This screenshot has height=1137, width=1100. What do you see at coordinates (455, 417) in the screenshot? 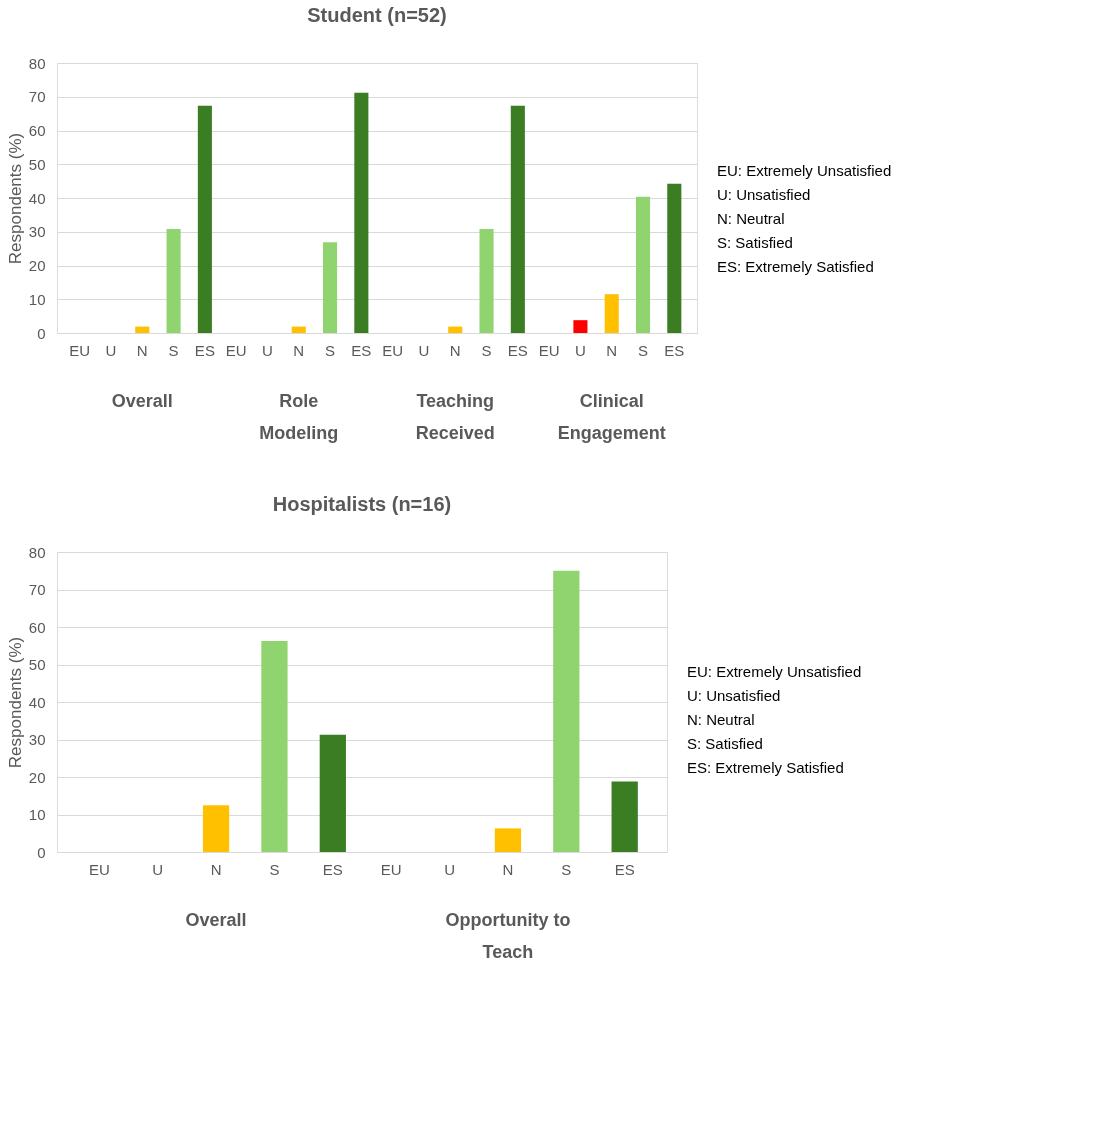
I see `text: Teaching Received` at bounding box center [455, 417].